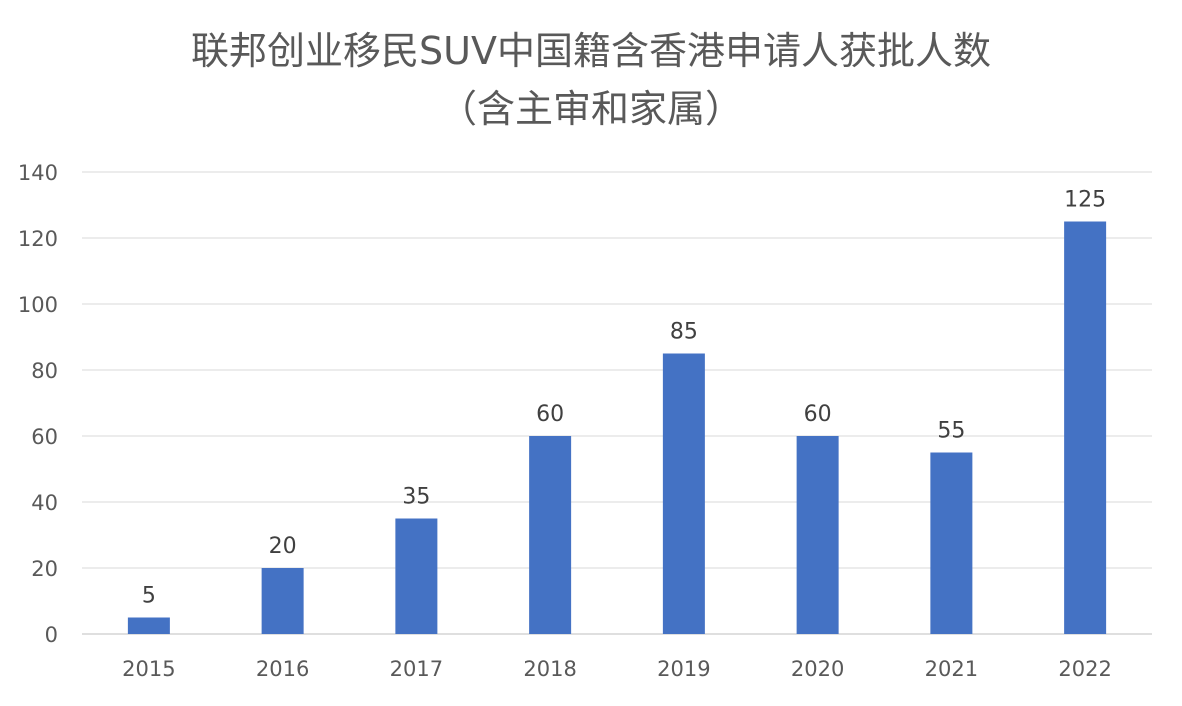  Describe the element at coordinates (416, 669) in the screenshot. I see `x-tick-label-2017: 2017` at that location.